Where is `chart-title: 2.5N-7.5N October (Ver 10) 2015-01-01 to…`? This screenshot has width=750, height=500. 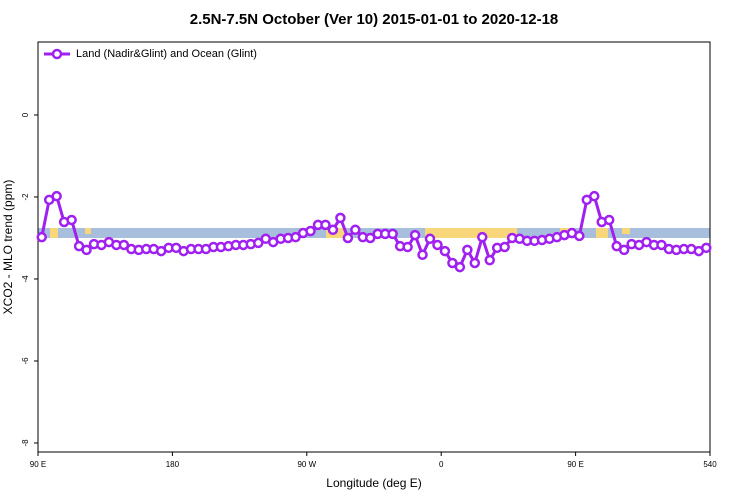 chart-title: 2.5N-7.5N October (Ver 10) 2015-01-01 to… is located at coordinates (374, 19).